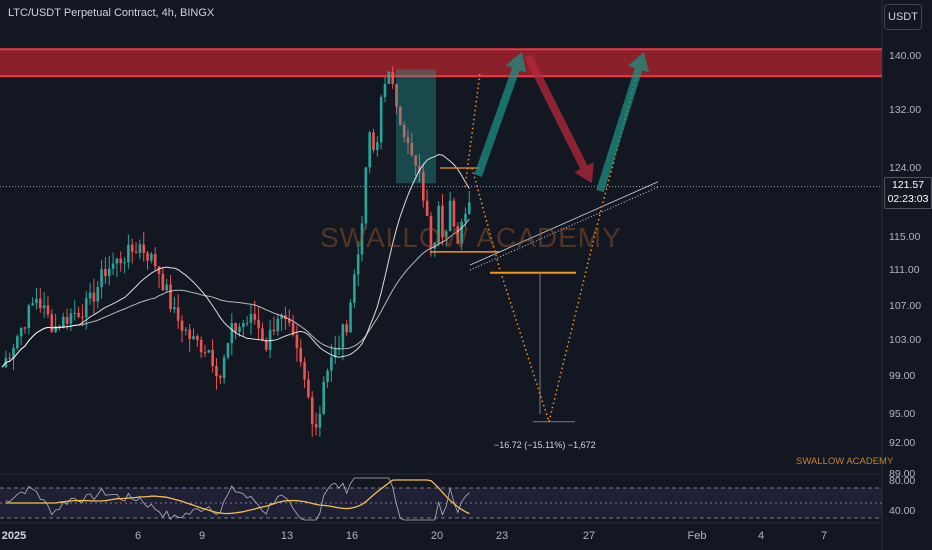  What do you see at coordinates (905, 168) in the screenshot?
I see `price-tick-label: 124.00` at bounding box center [905, 168].